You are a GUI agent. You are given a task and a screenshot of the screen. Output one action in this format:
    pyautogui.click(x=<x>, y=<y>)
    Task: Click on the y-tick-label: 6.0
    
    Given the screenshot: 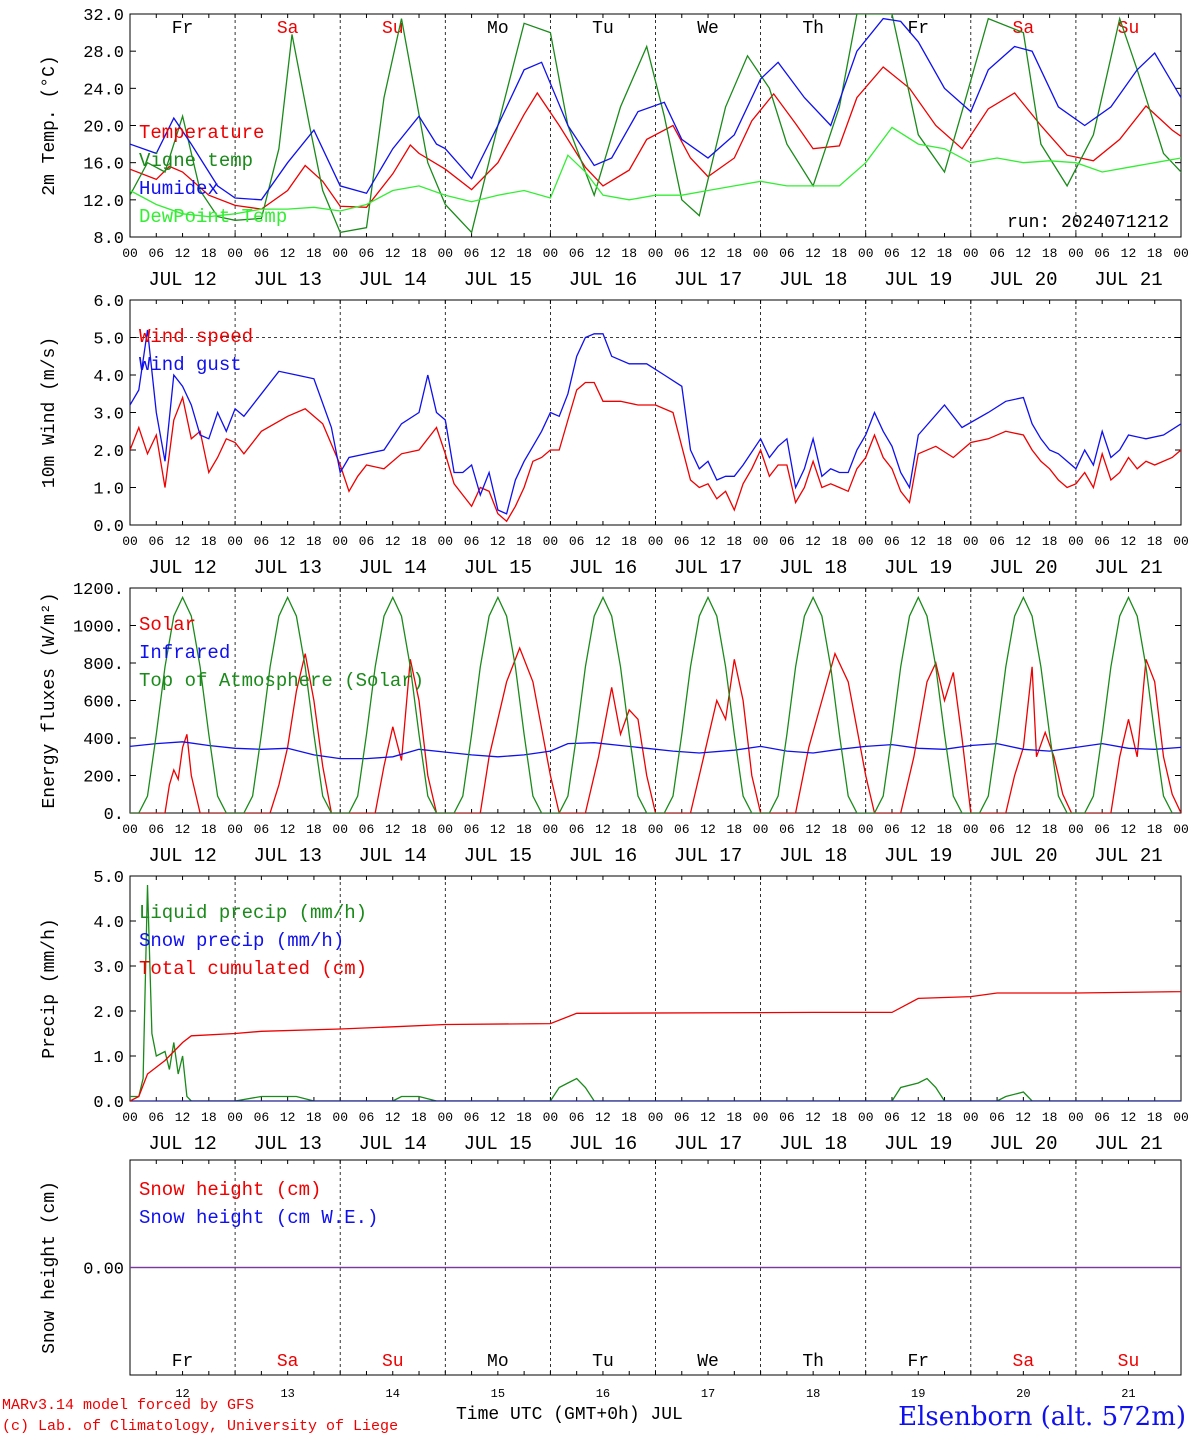 What is the action you would take?
    pyautogui.click(x=108, y=302)
    